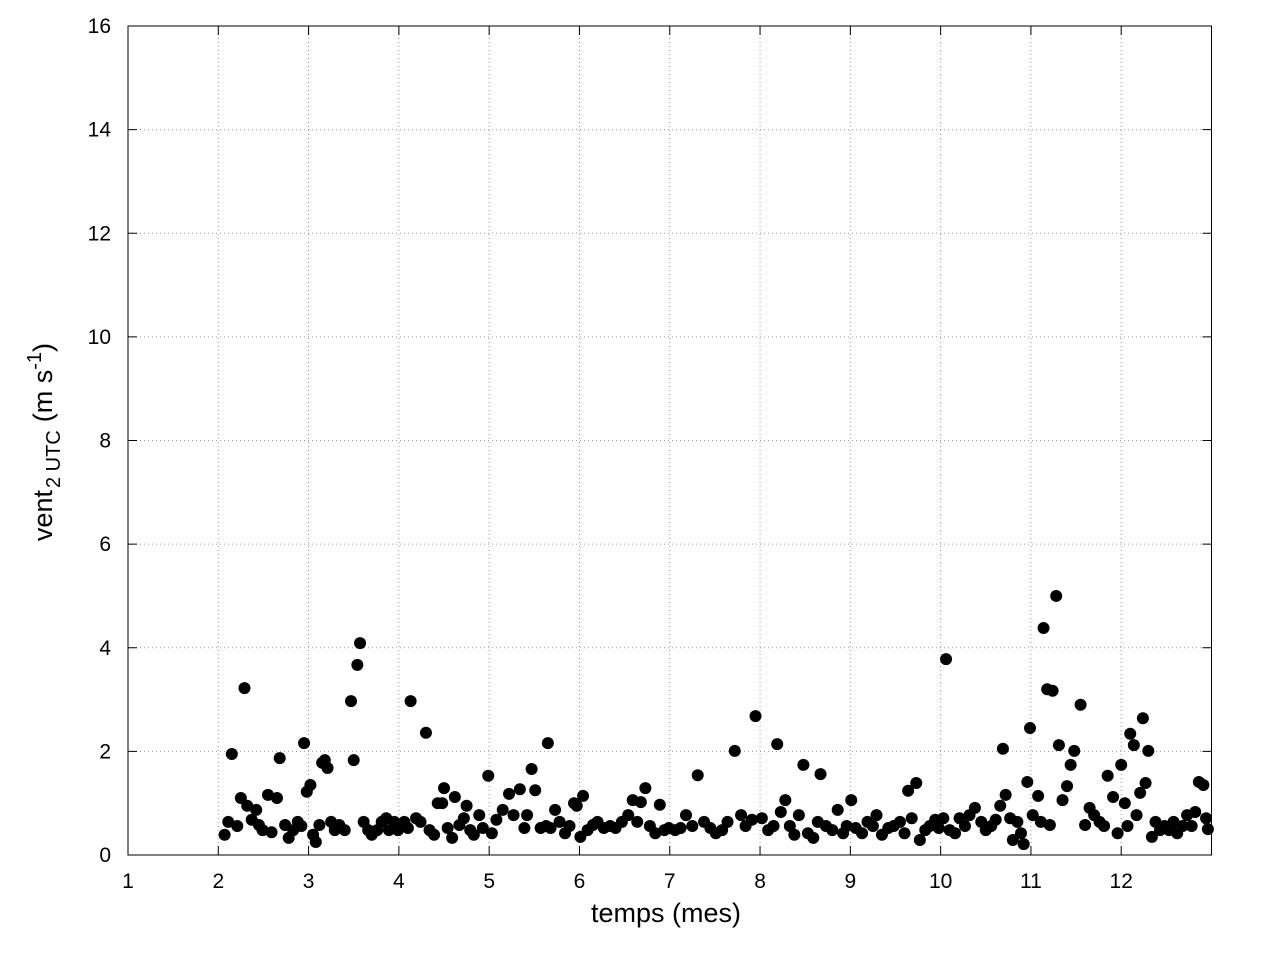 The image size is (1280, 960). Describe the element at coordinates (105, 544) in the screenshot. I see `y-tick-label: 6` at that location.